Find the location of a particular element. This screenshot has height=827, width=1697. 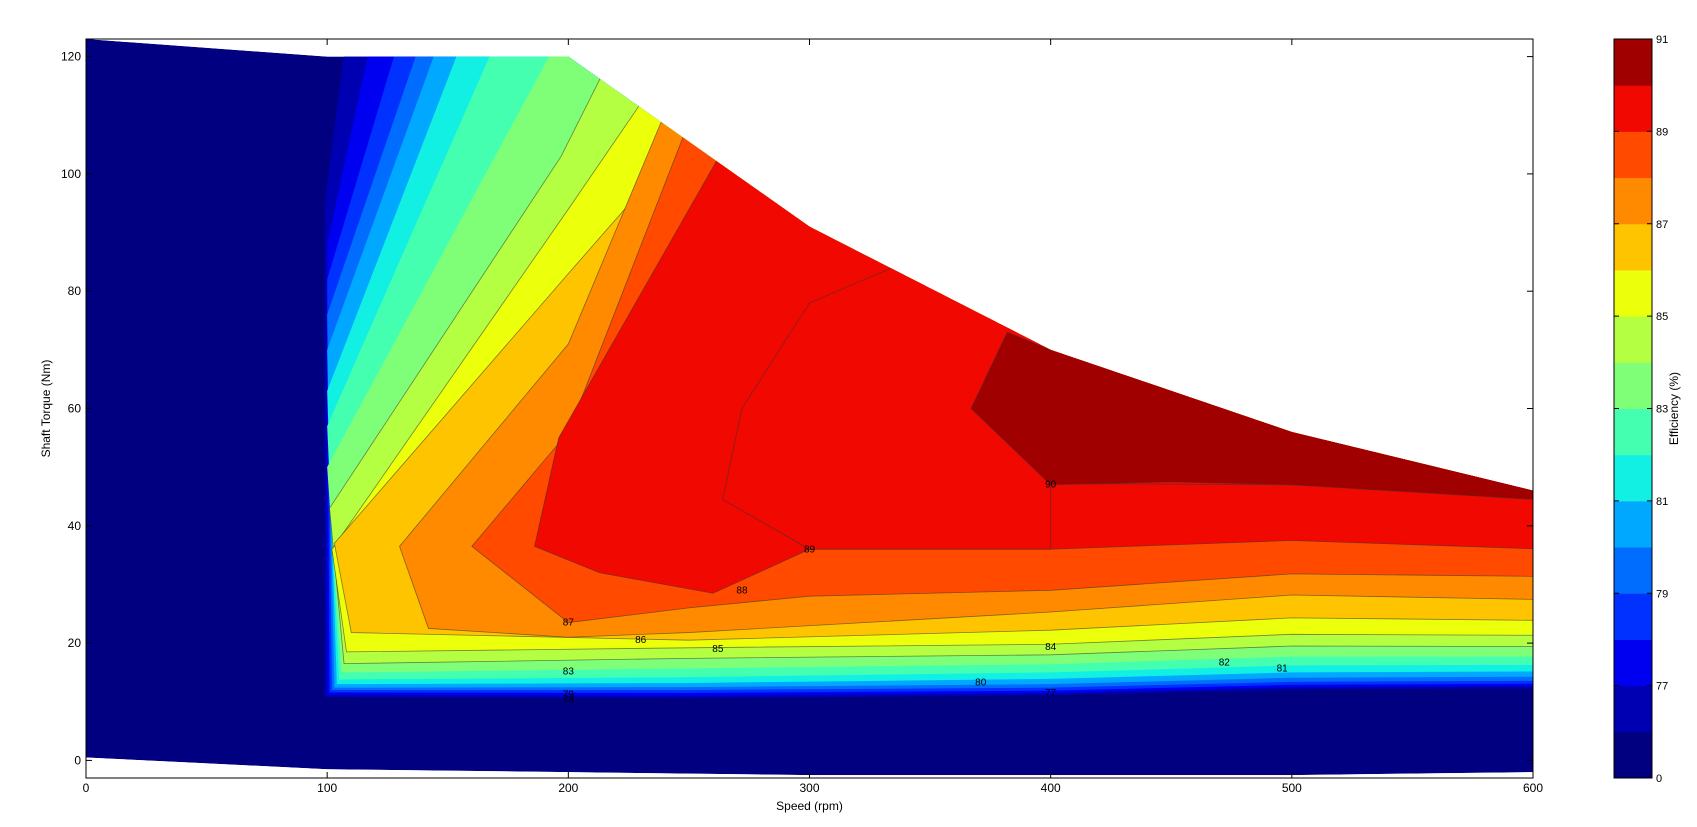

colorbar-tick-label: 89 is located at coordinates (1662, 132).